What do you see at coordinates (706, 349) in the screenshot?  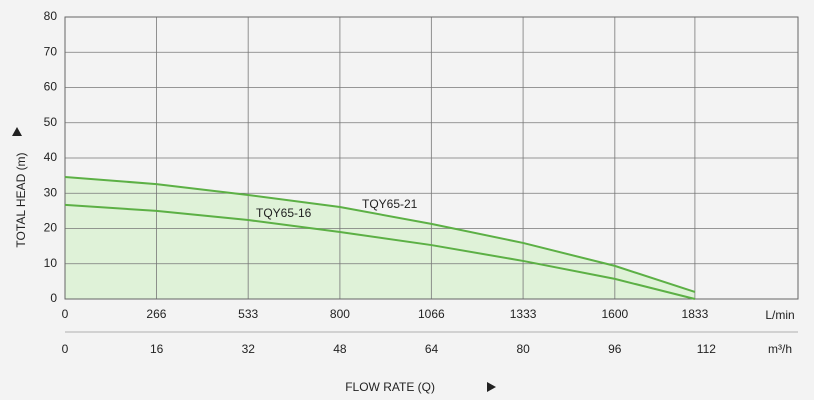 I see `x2-tick-label: 112` at bounding box center [706, 349].